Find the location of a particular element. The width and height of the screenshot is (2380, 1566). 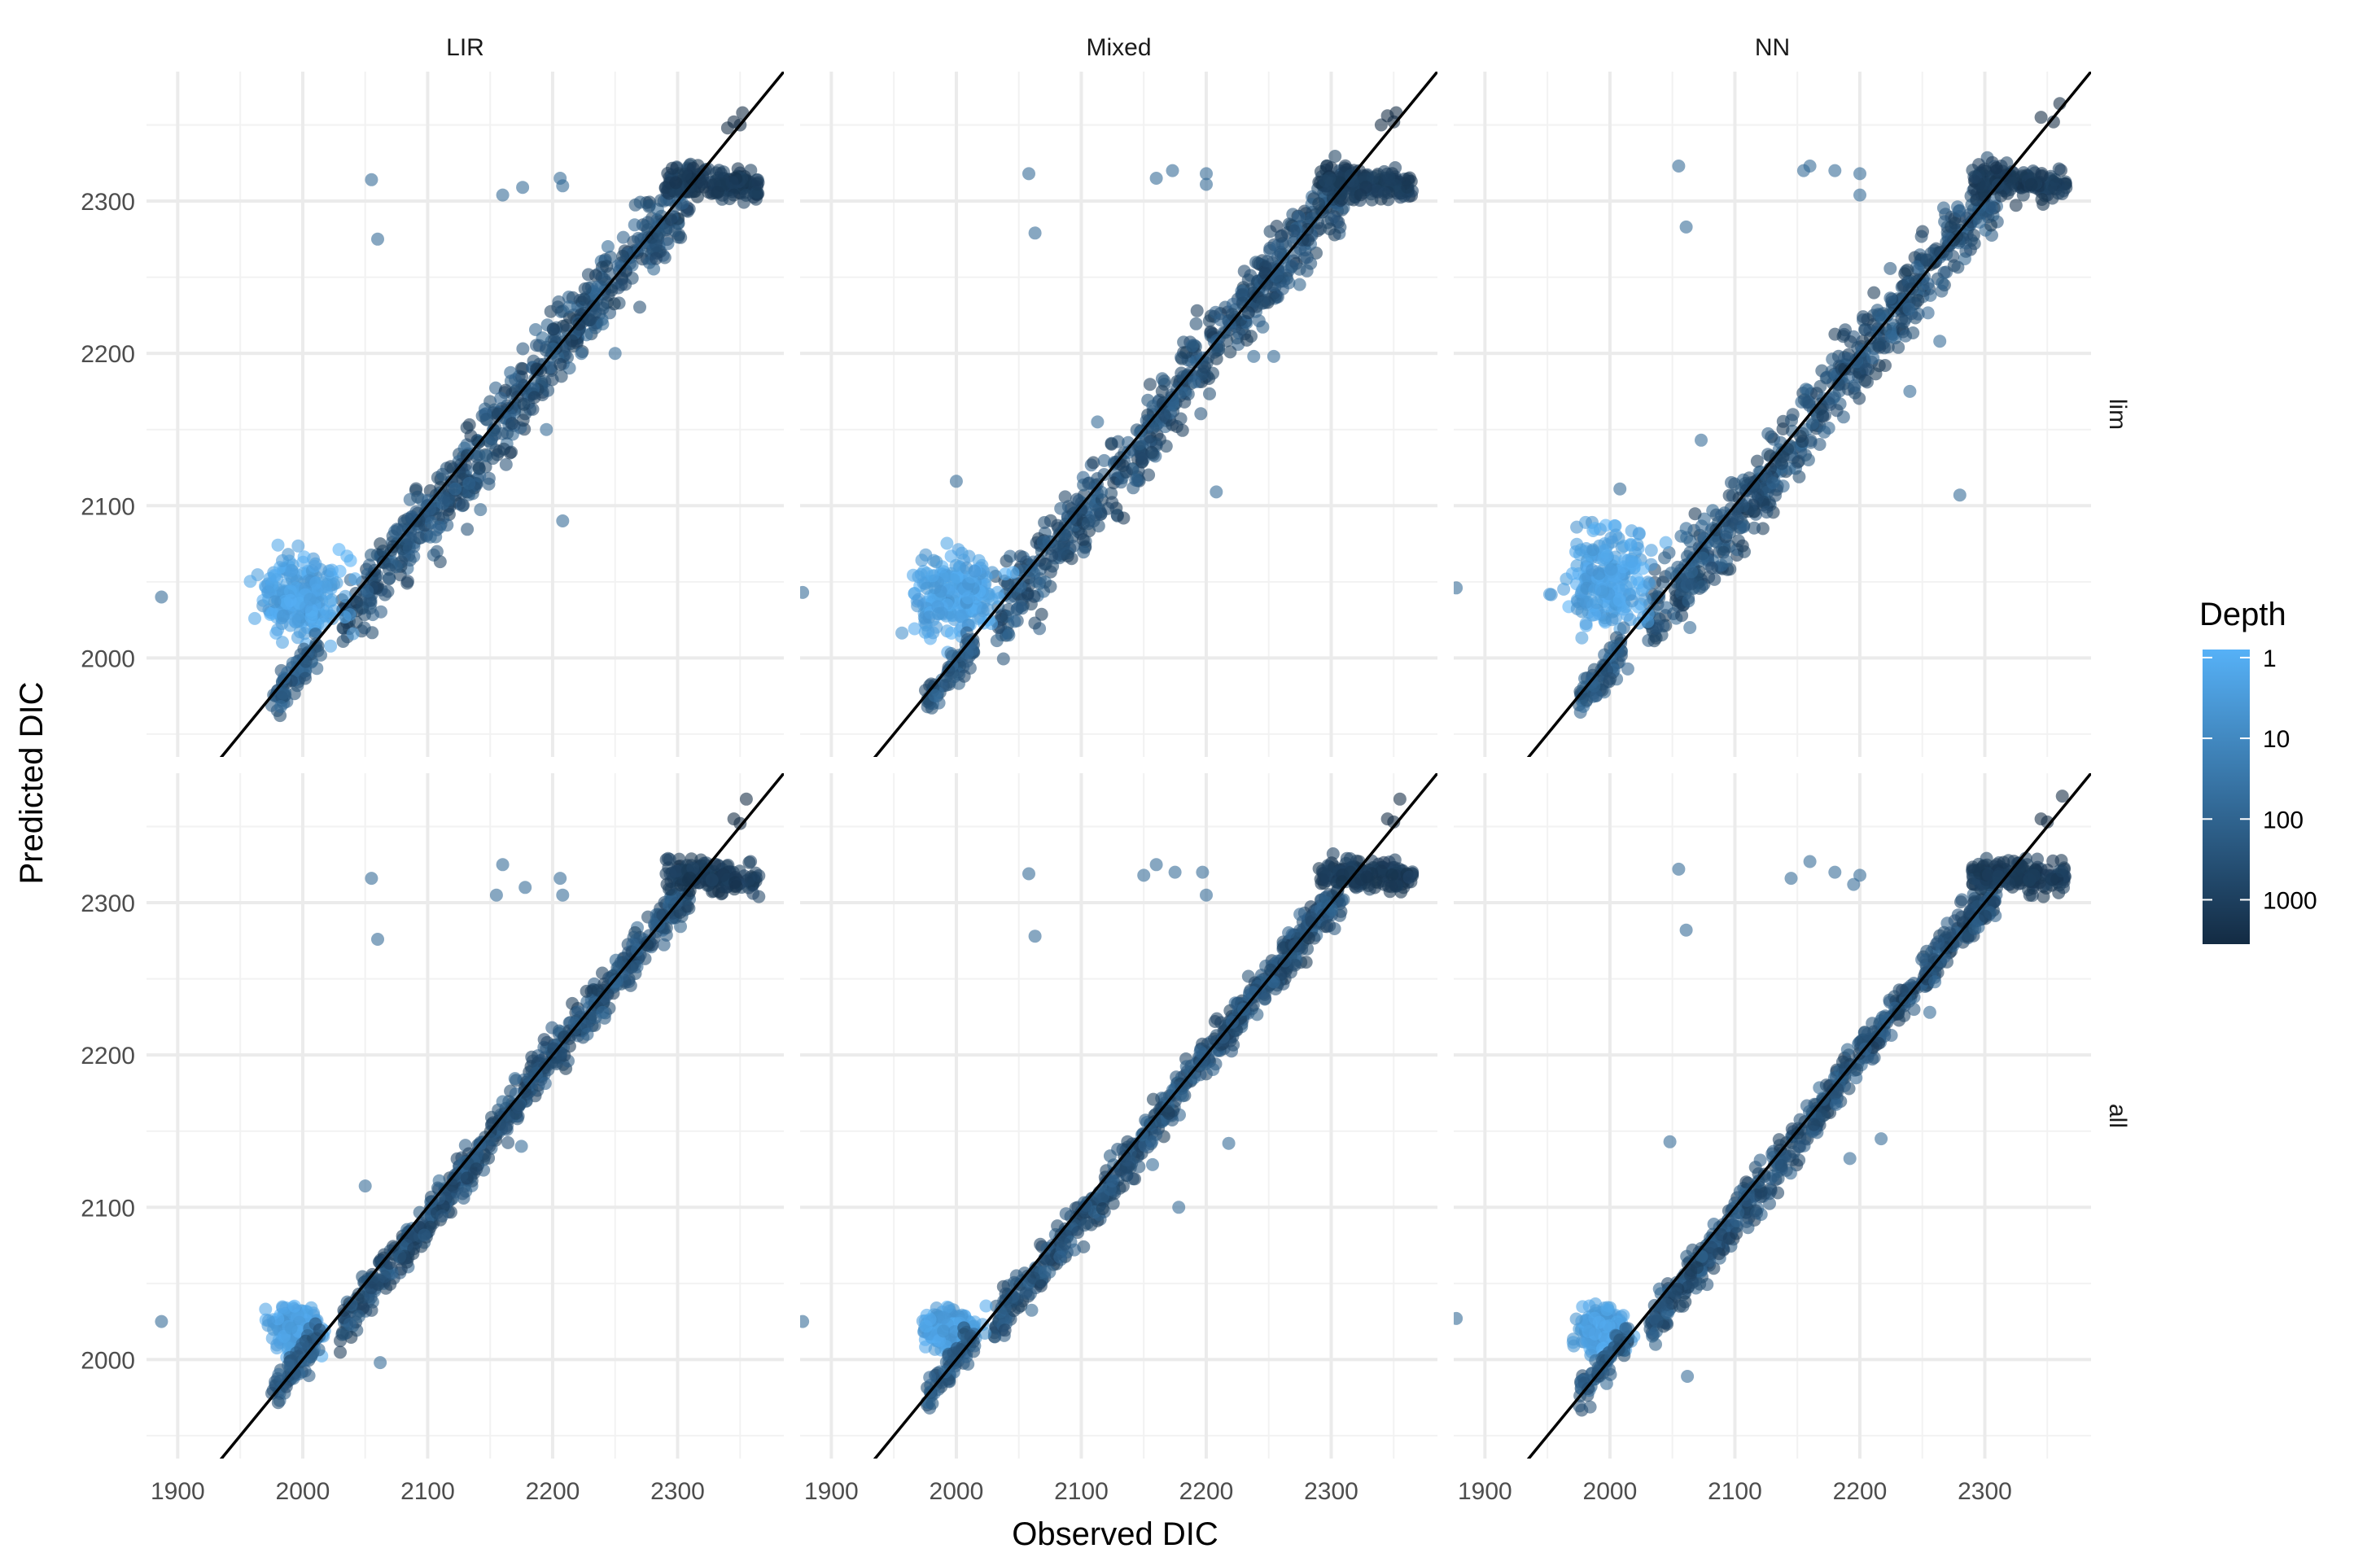

panel-mixed-lim is located at coordinates (1118, 414).